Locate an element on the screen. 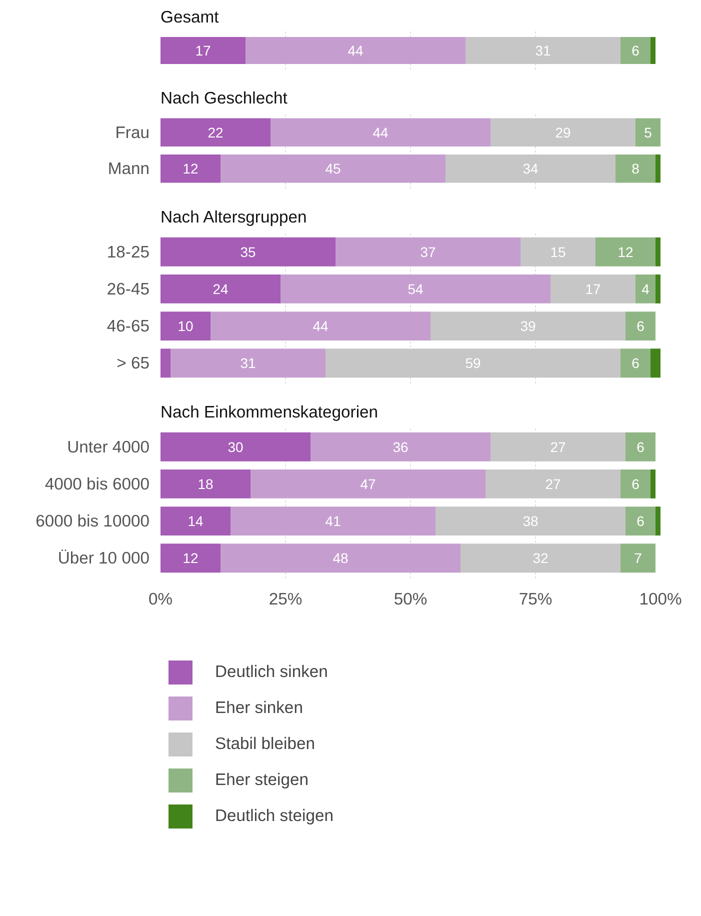  chart-title: Nach Altersgruppen is located at coordinates (233, 217).